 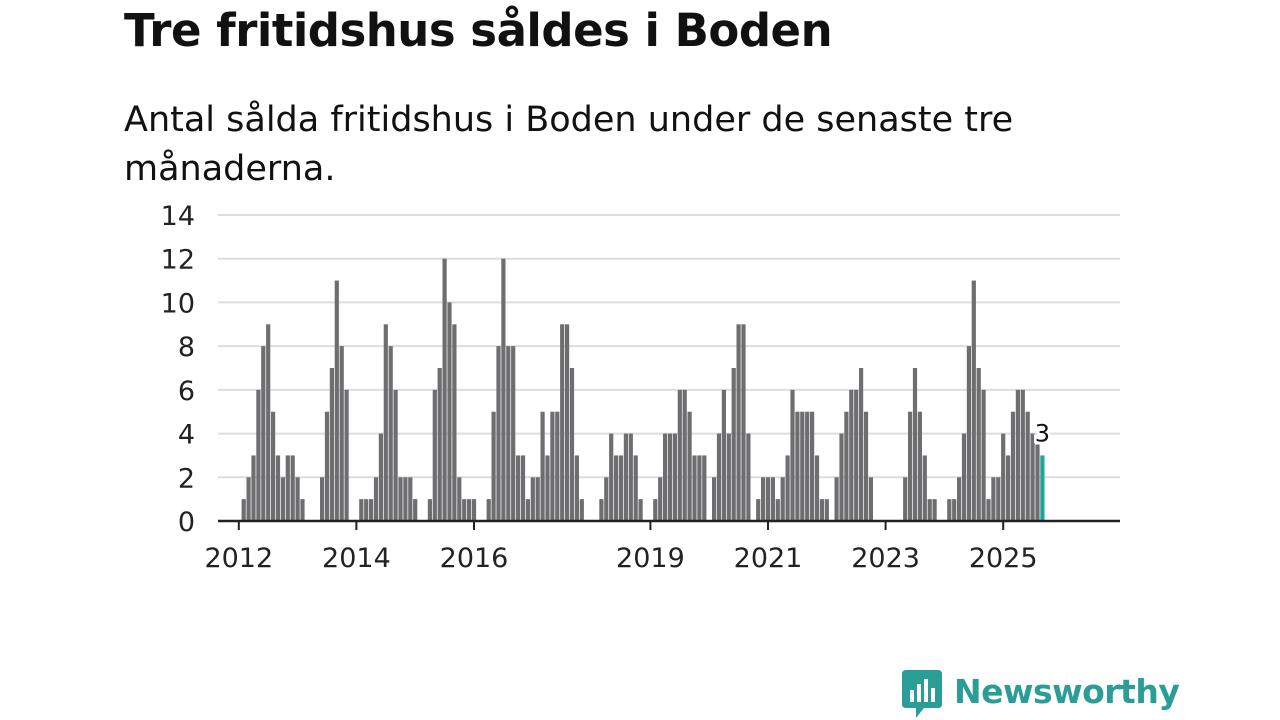 What do you see at coordinates (186, 478) in the screenshot?
I see `y-tick-label: 2` at bounding box center [186, 478].